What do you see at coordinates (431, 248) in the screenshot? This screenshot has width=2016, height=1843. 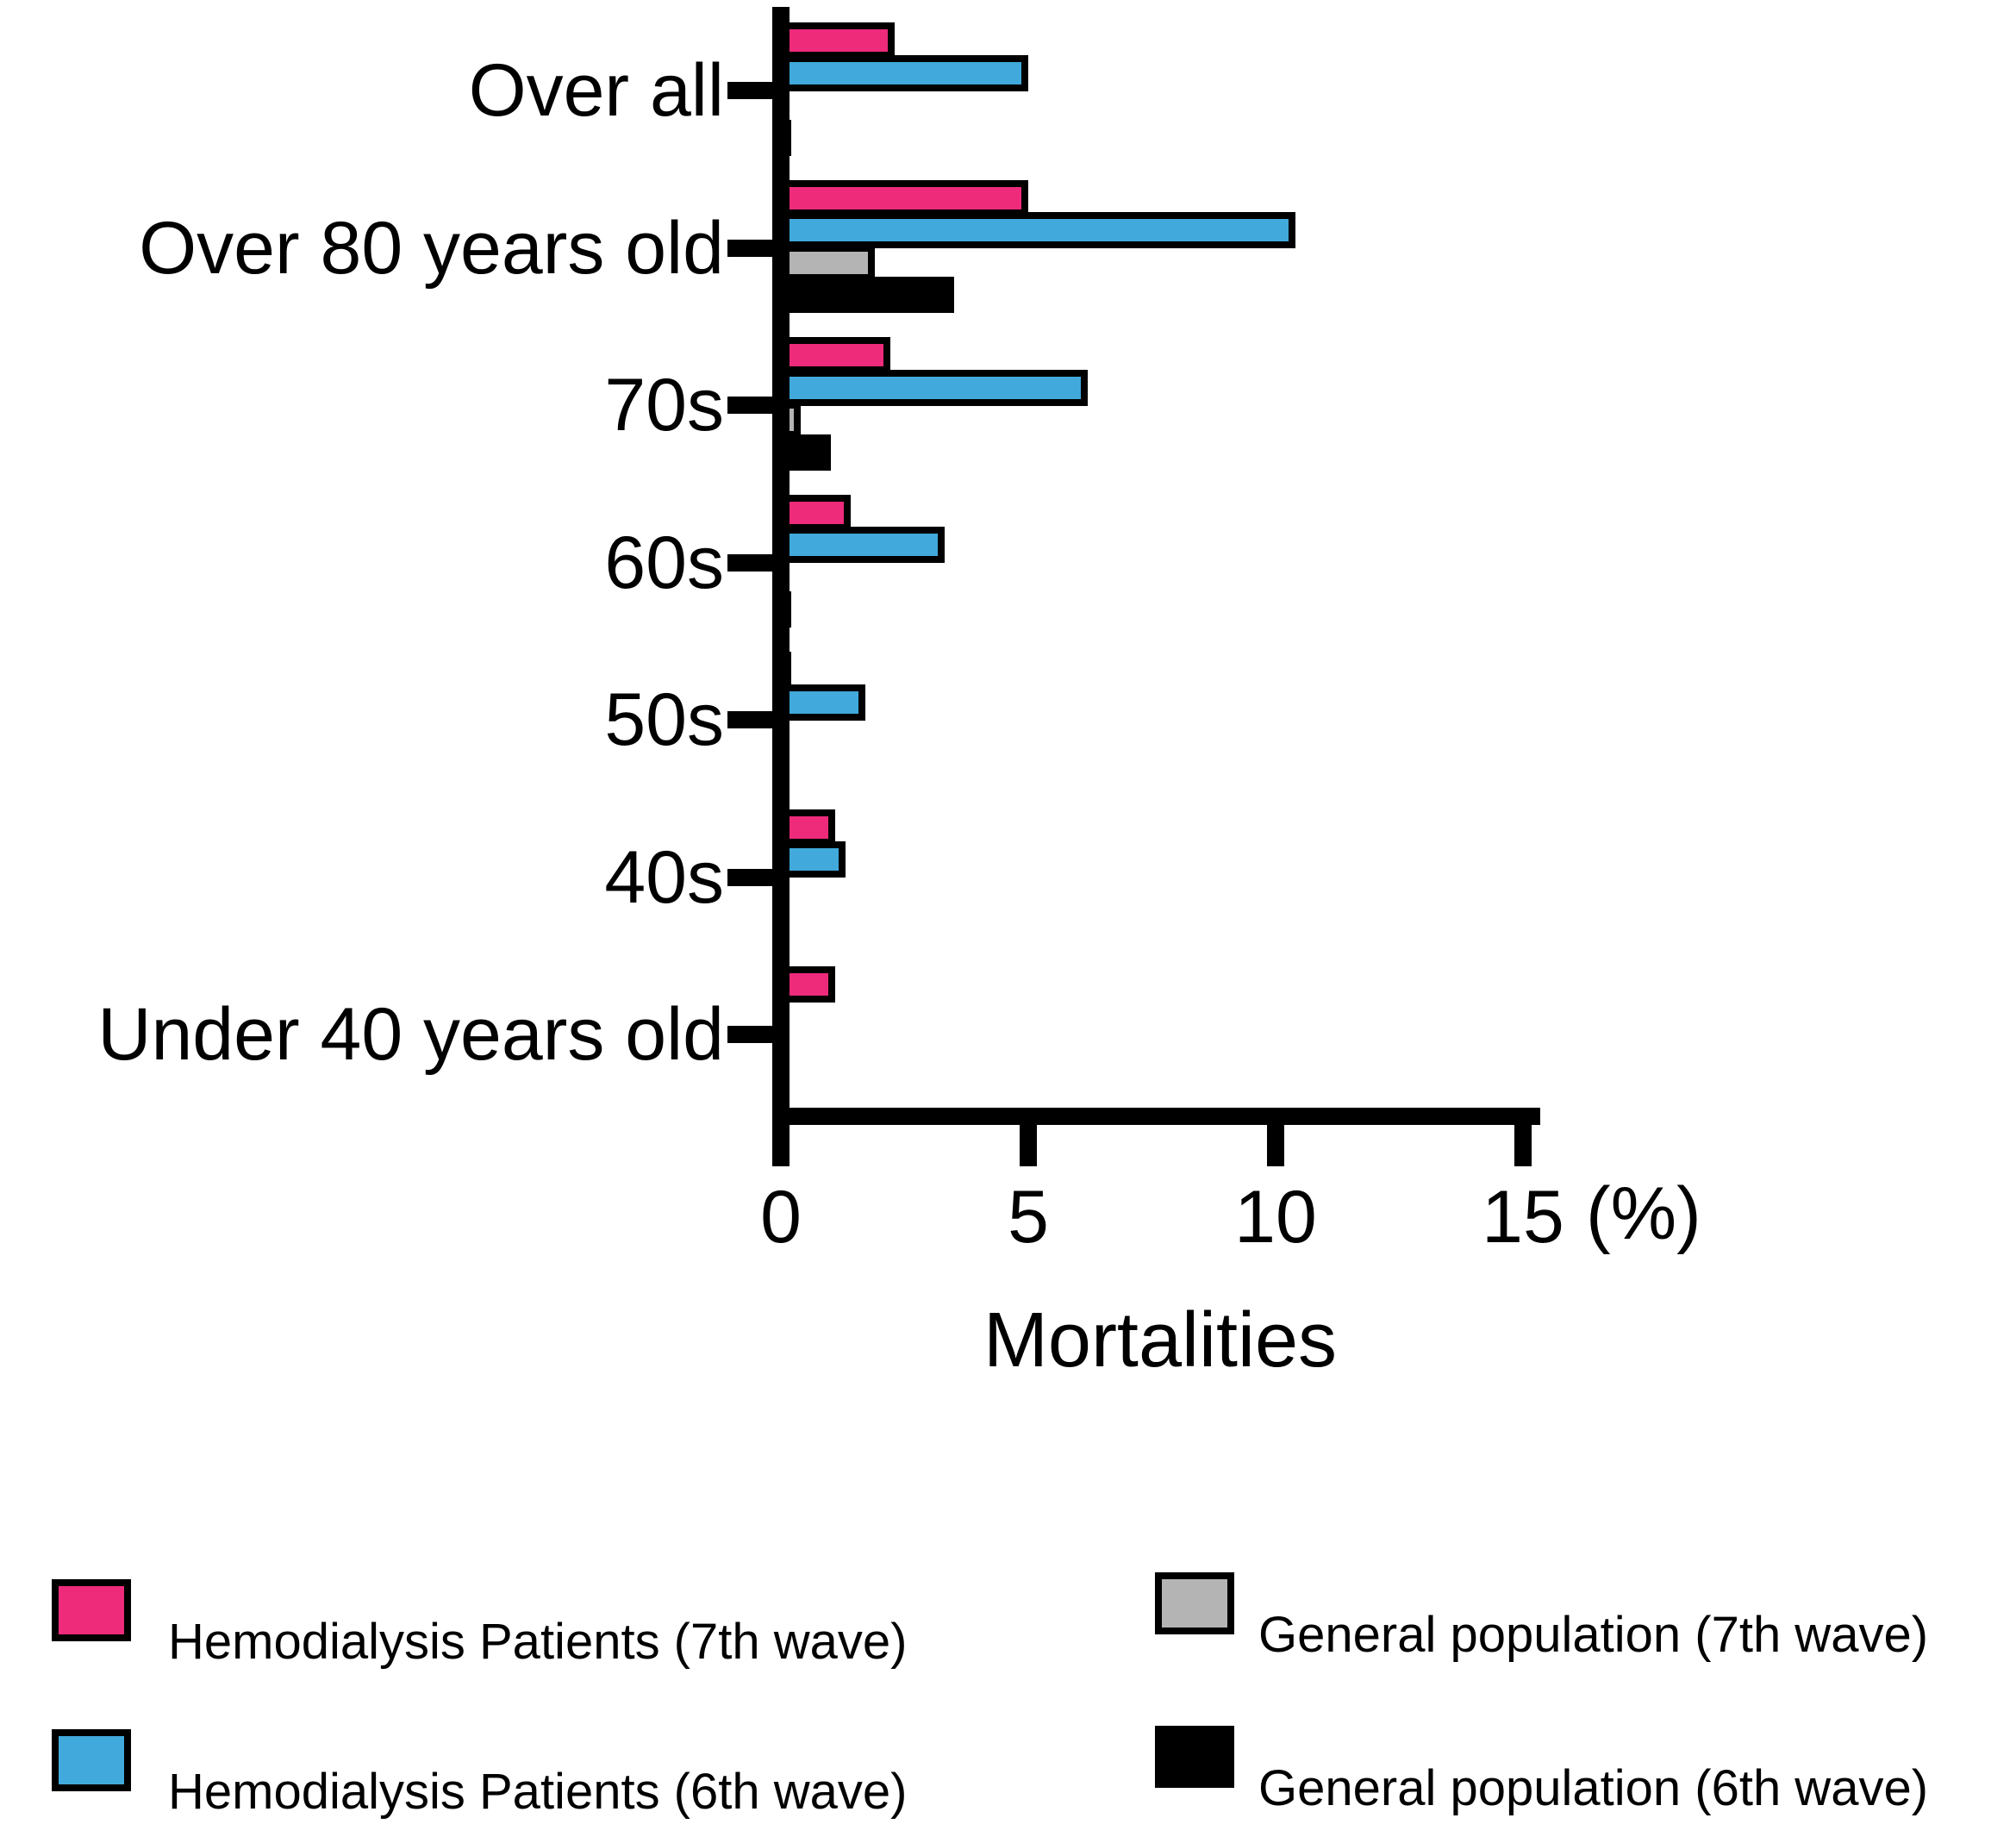 I see `category-label: Over 80 years old` at bounding box center [431, 248].